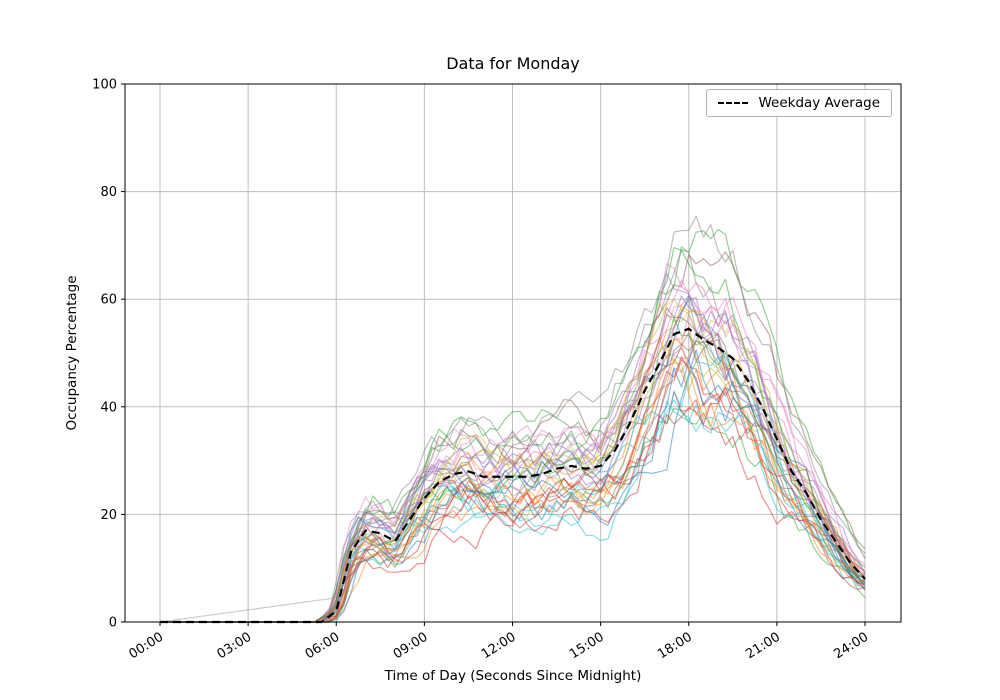 The width and height of the screenshot is (1000, 700). What do you see at coordinates (104, 85) in the screenshot?
I see `svg-text: 100` at bounding box center [104, 85].